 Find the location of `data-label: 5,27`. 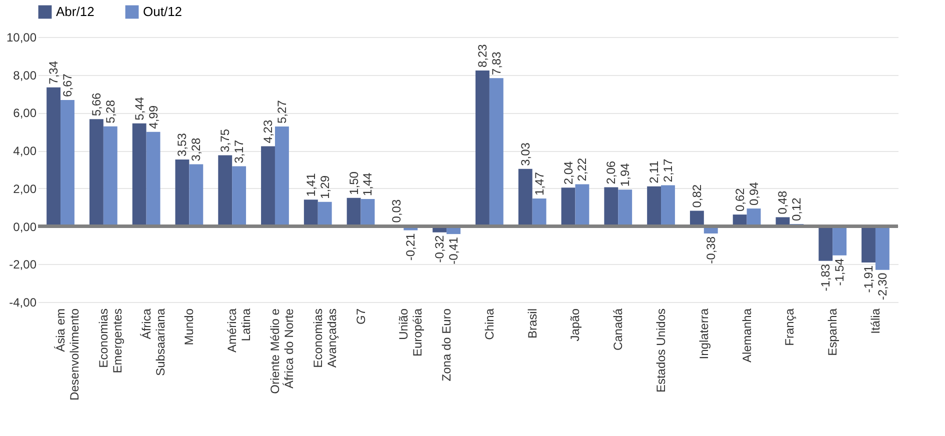

data-label: 5,27 is located at coordinates (281, 112).